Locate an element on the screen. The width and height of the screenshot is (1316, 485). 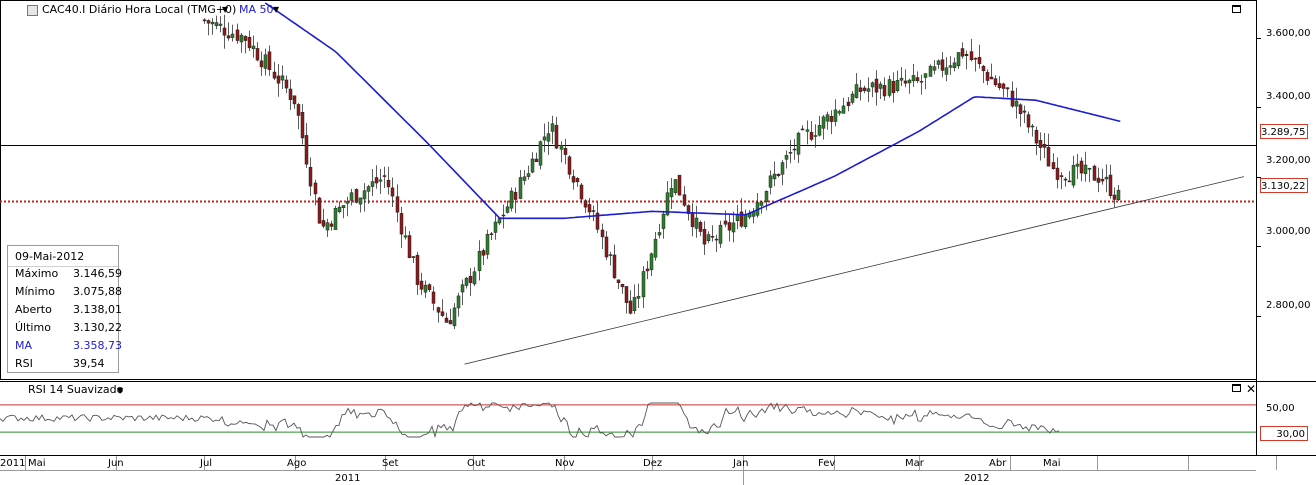
rsi-maximize-icon is located at coordinates (1236, 388).